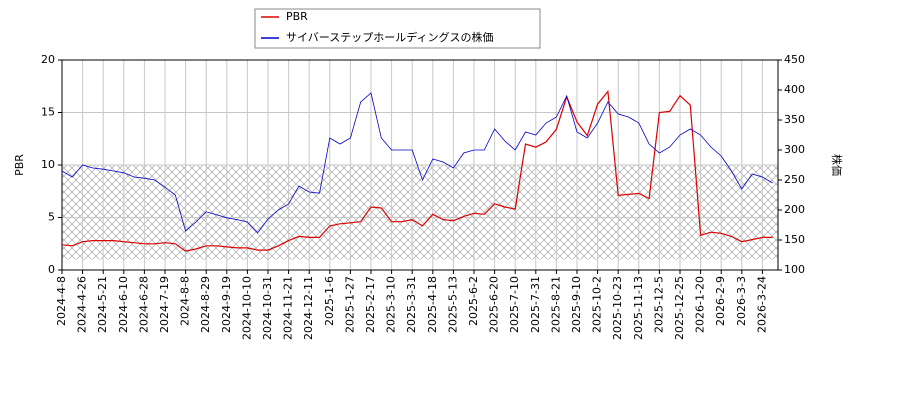 This screenshot has width=900, height=404. Describe the element at coordinates (82, 304) in the screenshot. I see `x-tick-label: 2024-4-26` at that location.